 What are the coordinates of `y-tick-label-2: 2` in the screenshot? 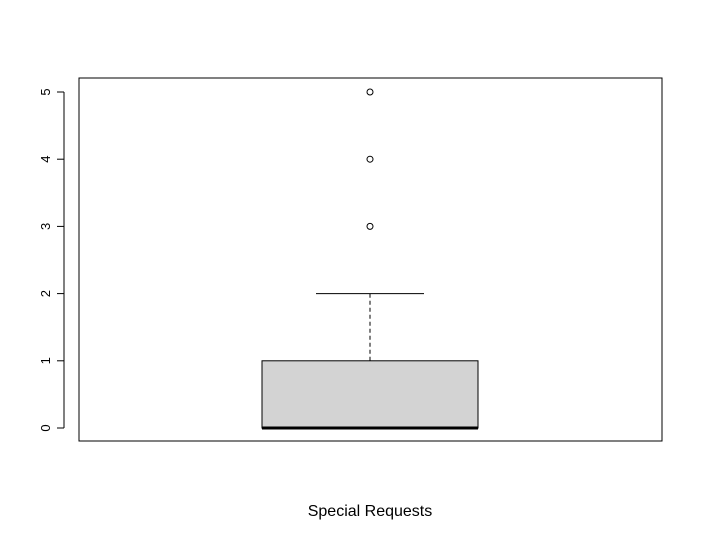 It's located at (45, 293).